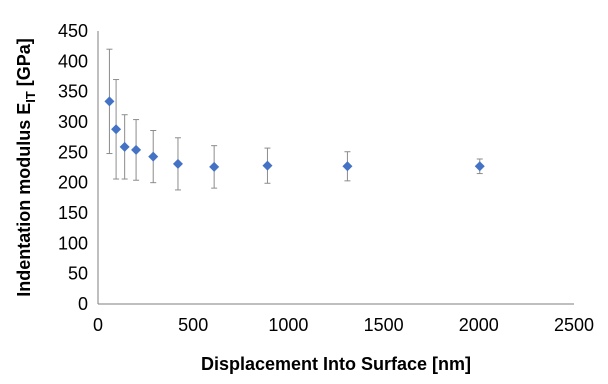 The width and height of the screenshot is (608, 384). What do you see at coordinates (73, 92) in the screenshot?
I see `y-tick-label: 350` at bounding box center [73, 92].